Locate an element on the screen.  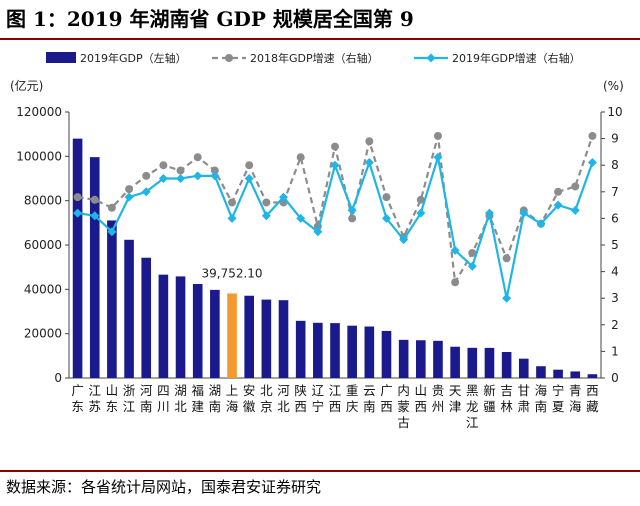
left-tick-label: 60000 is located at coordinates (43, 245).